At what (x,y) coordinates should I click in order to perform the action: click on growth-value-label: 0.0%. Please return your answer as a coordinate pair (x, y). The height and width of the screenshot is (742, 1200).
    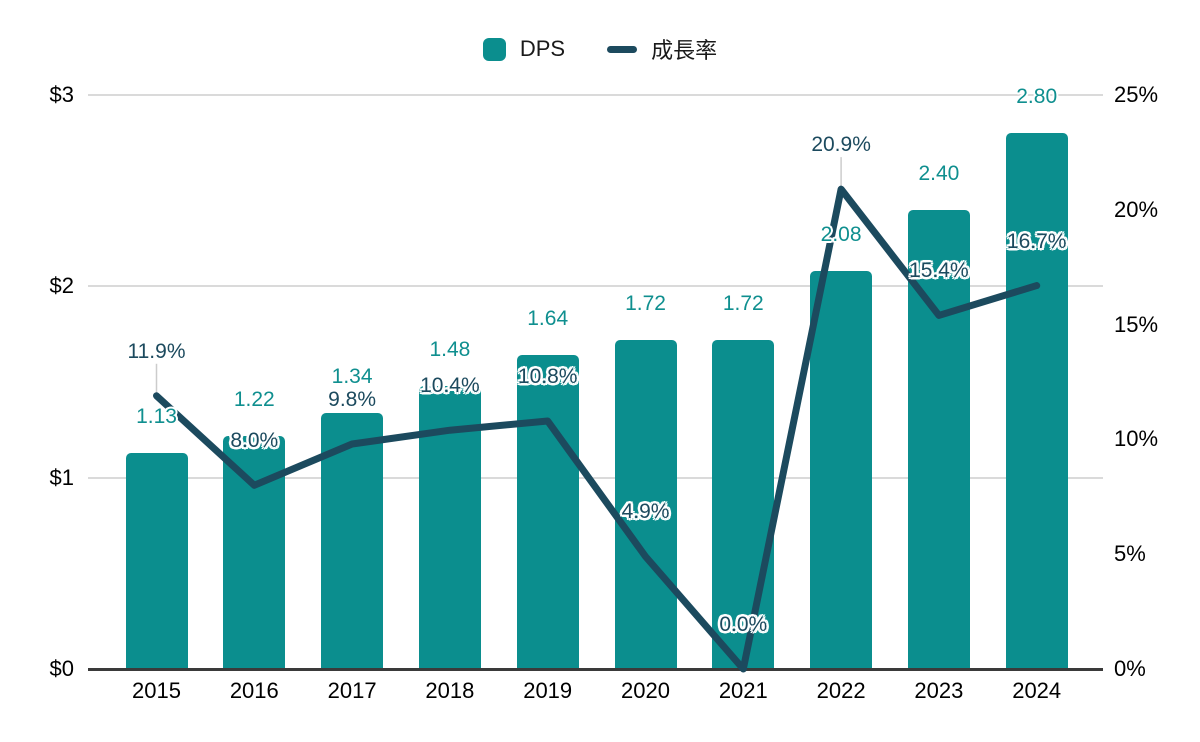
    Looking at the image, I should click on (743, 624).